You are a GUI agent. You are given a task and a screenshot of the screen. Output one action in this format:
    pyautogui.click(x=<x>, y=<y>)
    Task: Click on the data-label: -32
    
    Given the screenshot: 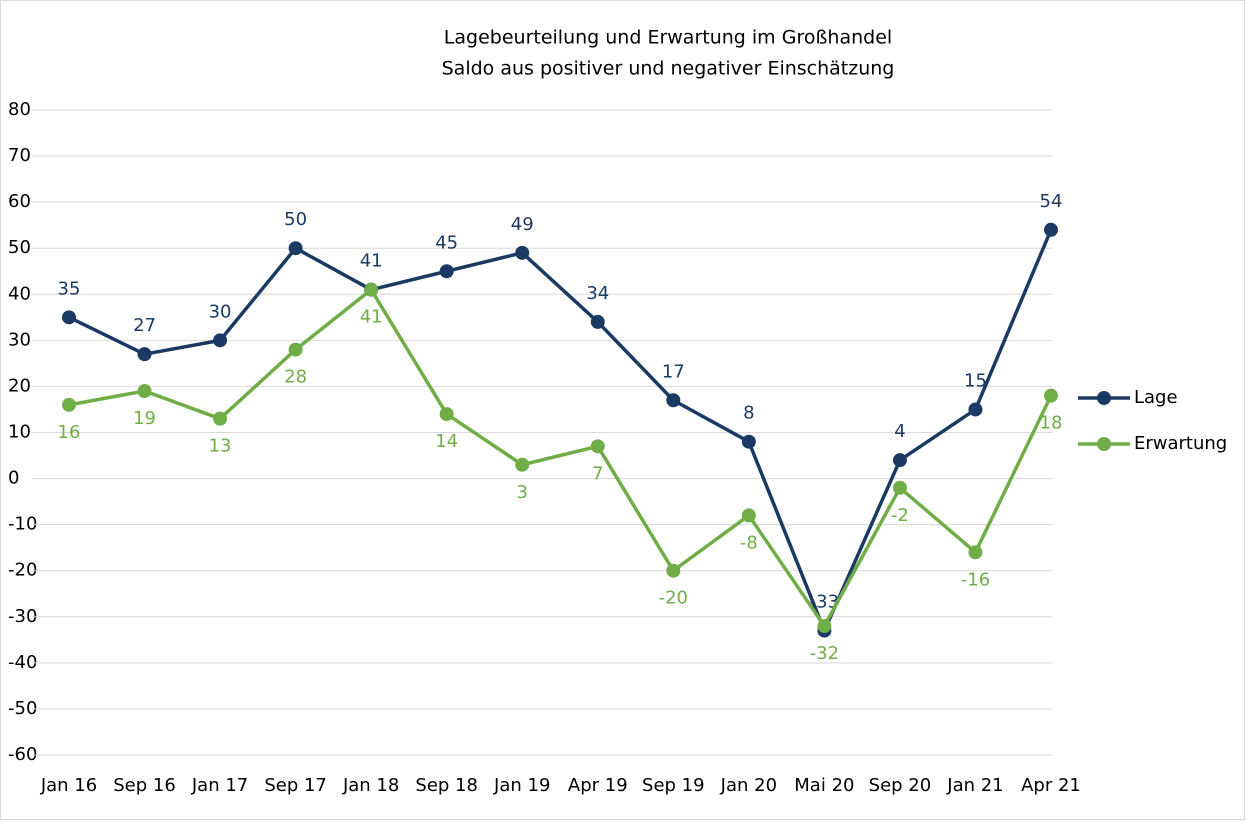 What is the action you would take?
    pyautogui.click(x=824, y=653)
    